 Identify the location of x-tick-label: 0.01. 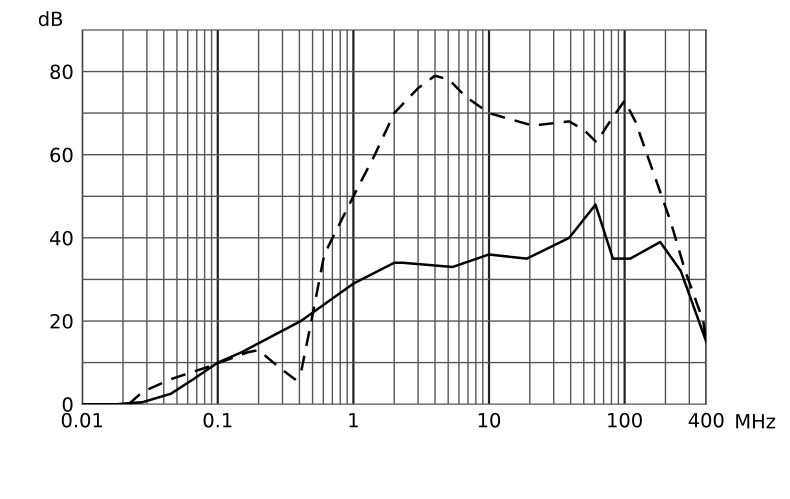
(82, 420).